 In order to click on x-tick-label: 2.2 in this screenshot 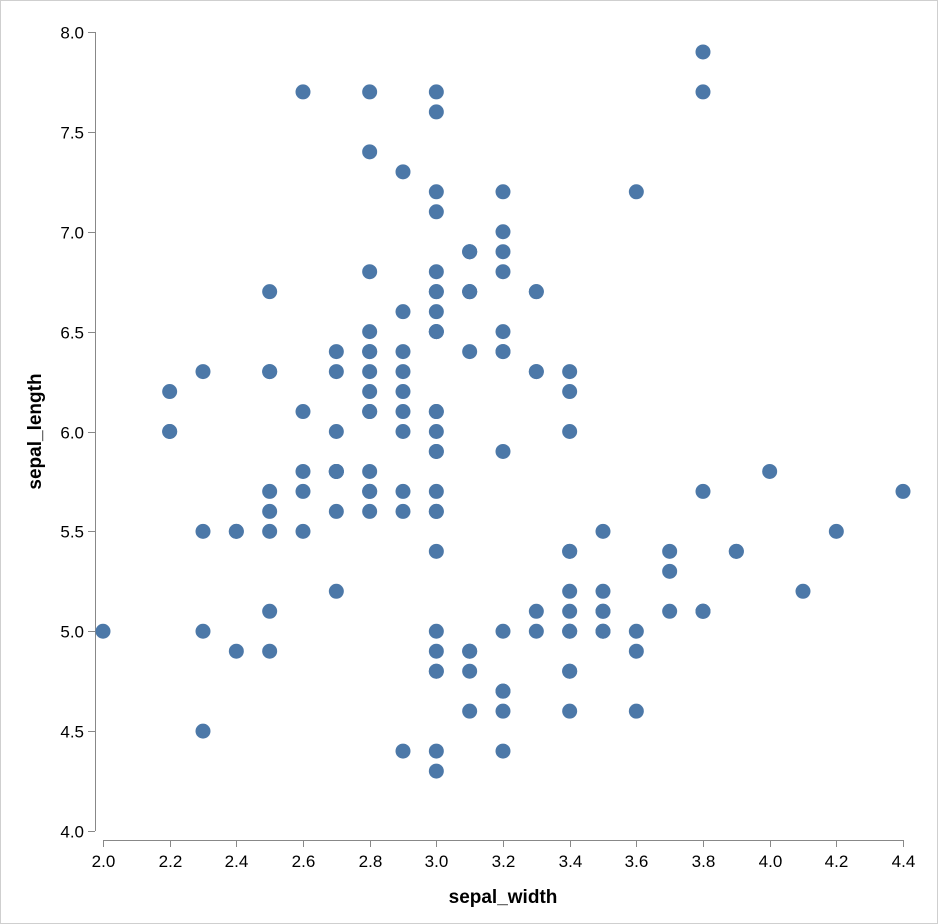, I will do `click(171, 861)`.